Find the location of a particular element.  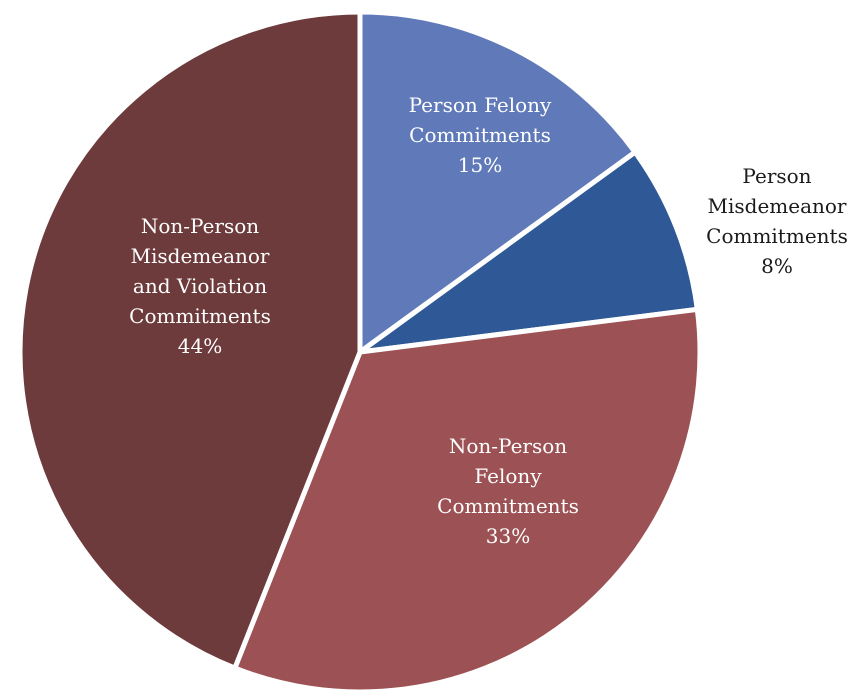

slice-label-line: Felony is located at coordinates (508, 476).